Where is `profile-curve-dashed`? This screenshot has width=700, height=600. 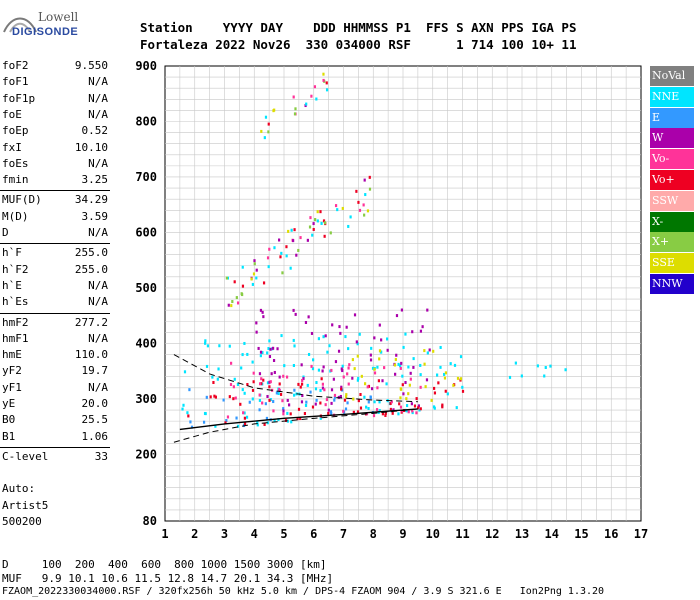 profile-curve-dashed is located at coordinates (295, 425).